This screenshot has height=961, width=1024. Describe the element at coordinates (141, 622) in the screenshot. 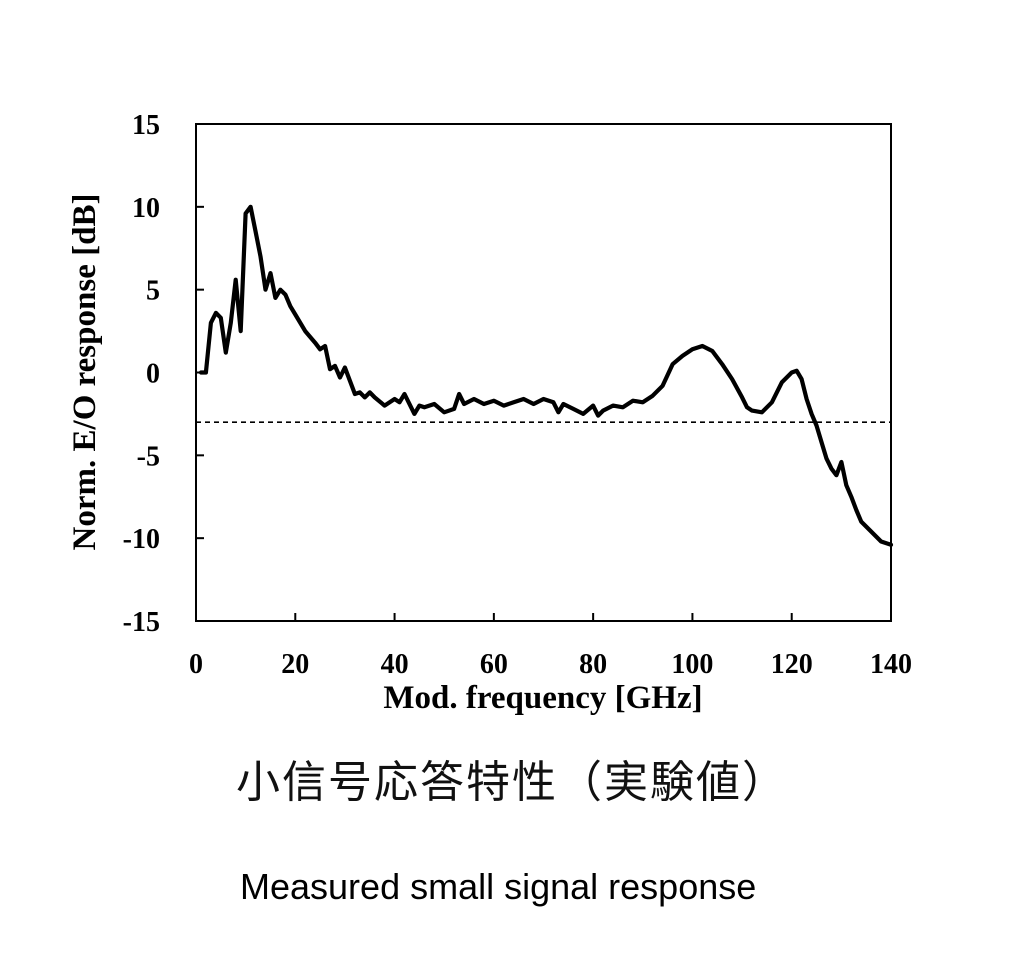

I see `y-tick-label: -15` at that location.